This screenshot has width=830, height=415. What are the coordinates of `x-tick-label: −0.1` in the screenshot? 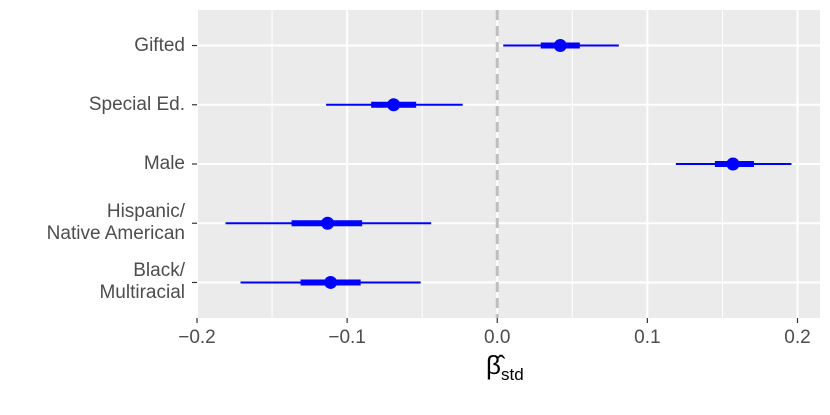 It's located at (347, 337).